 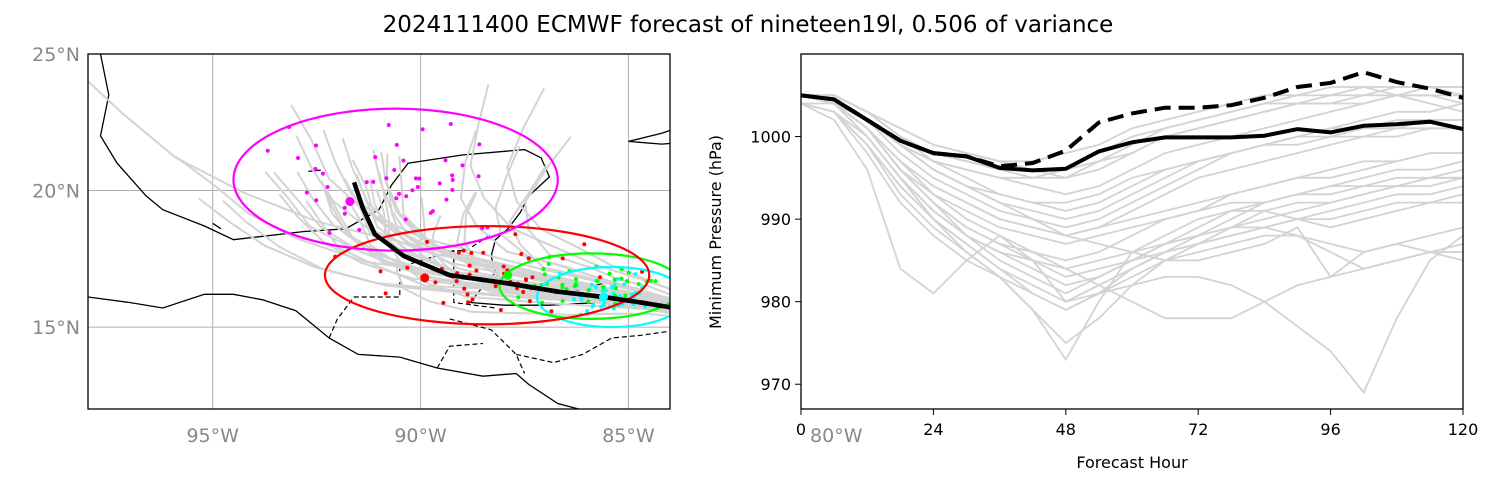 What do you see at coordinates (56, 55) in the screenshot?
I see `lat-tick-label: 25°N` at bounding box center [56, 55].